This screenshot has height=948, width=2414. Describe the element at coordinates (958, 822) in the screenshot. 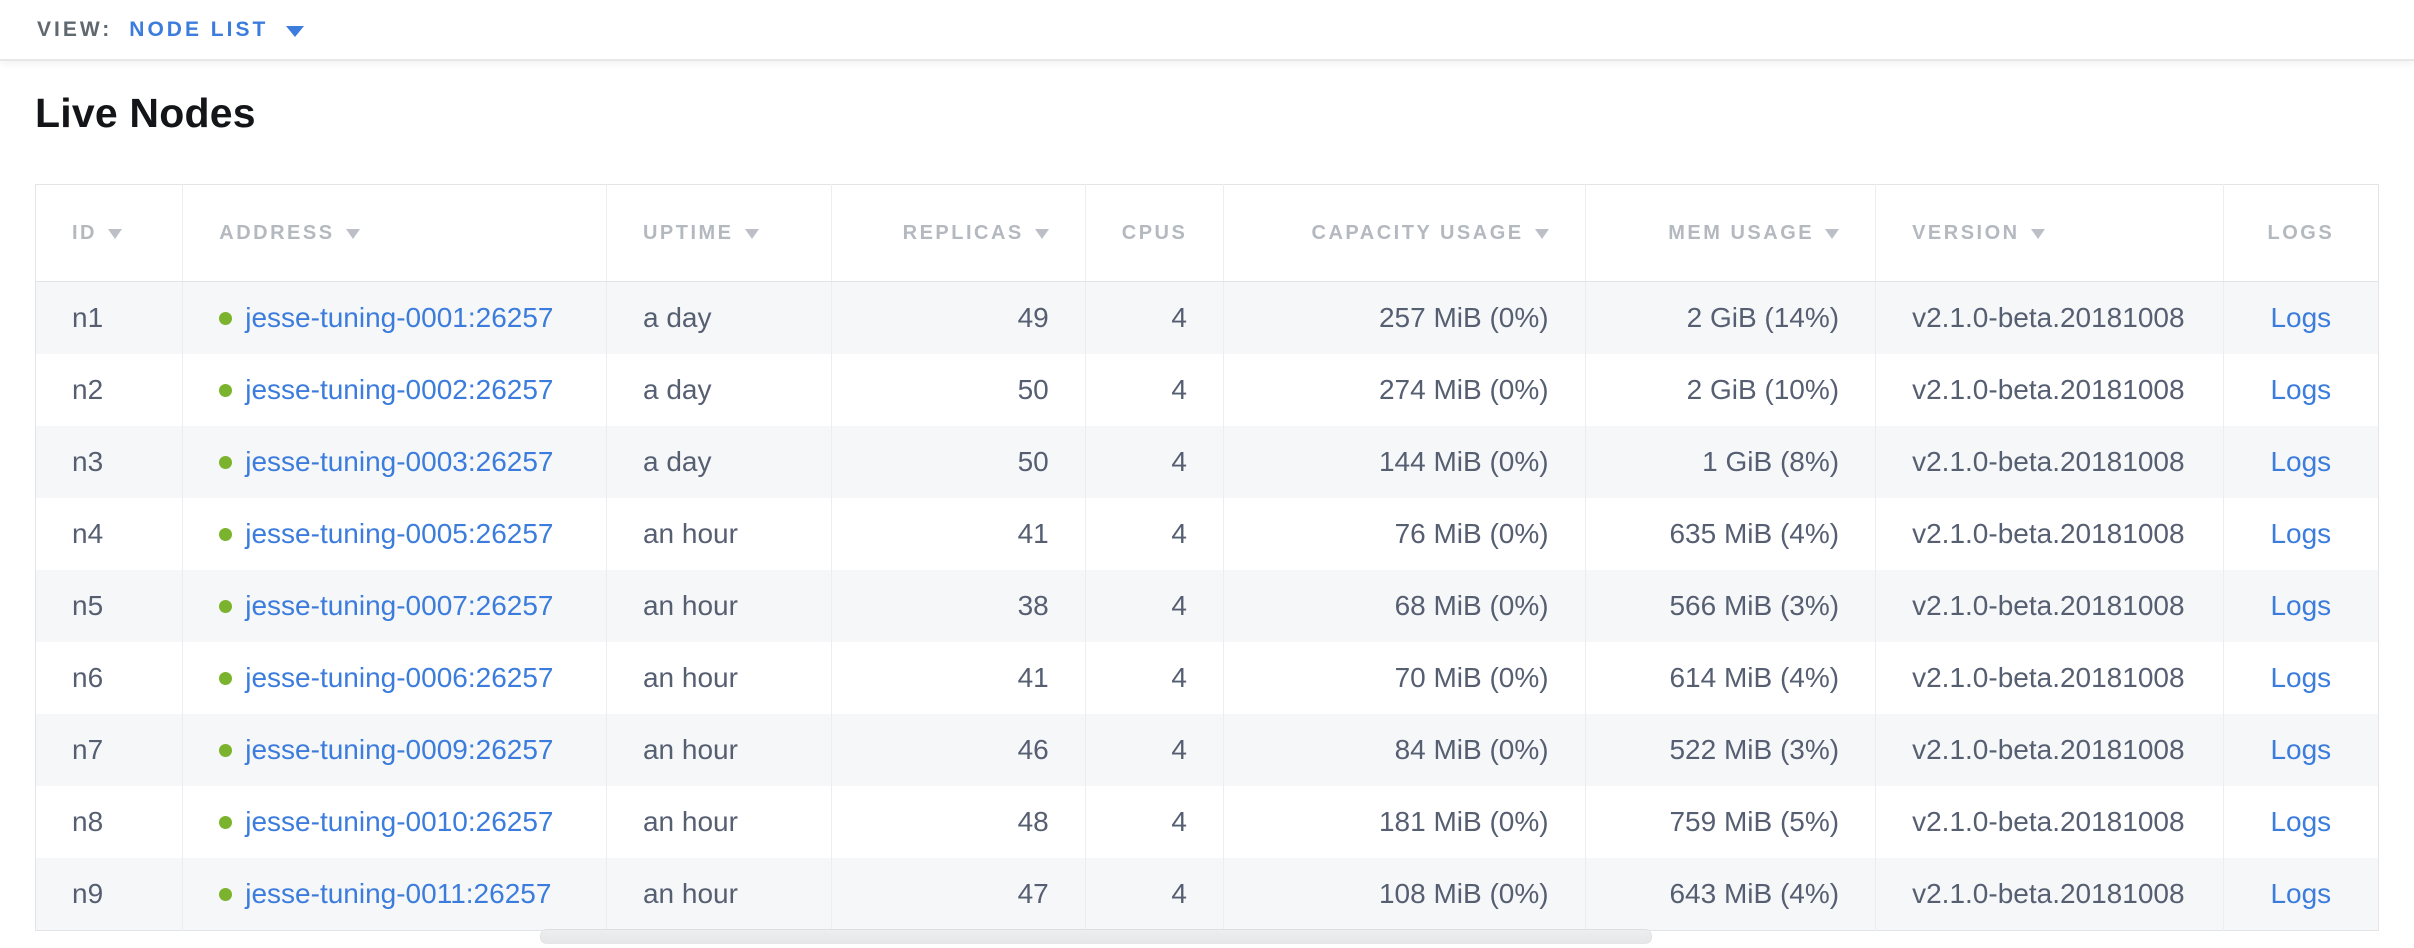

I see `cell-replicas: 48` at that location.